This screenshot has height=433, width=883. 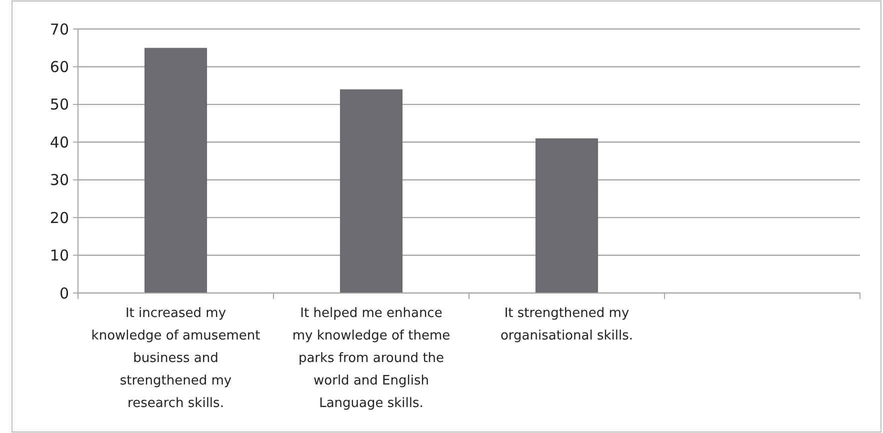 What do you see at coordinates (59, 142) in the screenshot?
I see `y-tick-label: 40` at bounding box center [59, 142].